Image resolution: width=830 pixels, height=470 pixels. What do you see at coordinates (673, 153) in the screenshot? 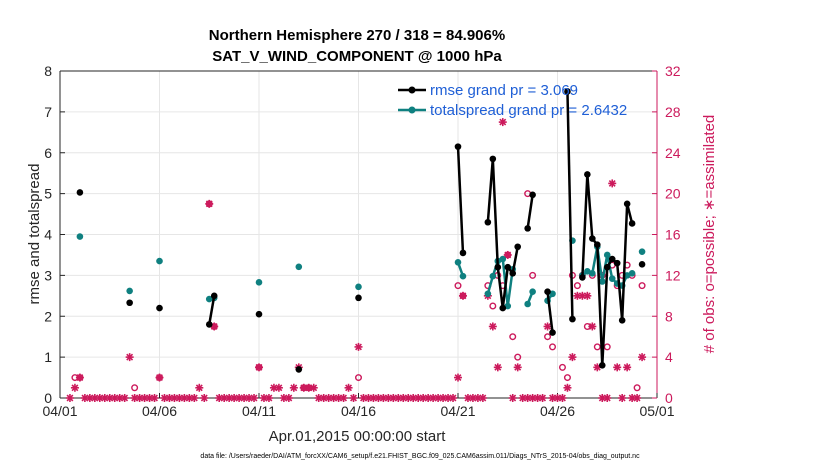
I see `y2-tick-label: 24` at bounding box center [673, 153].